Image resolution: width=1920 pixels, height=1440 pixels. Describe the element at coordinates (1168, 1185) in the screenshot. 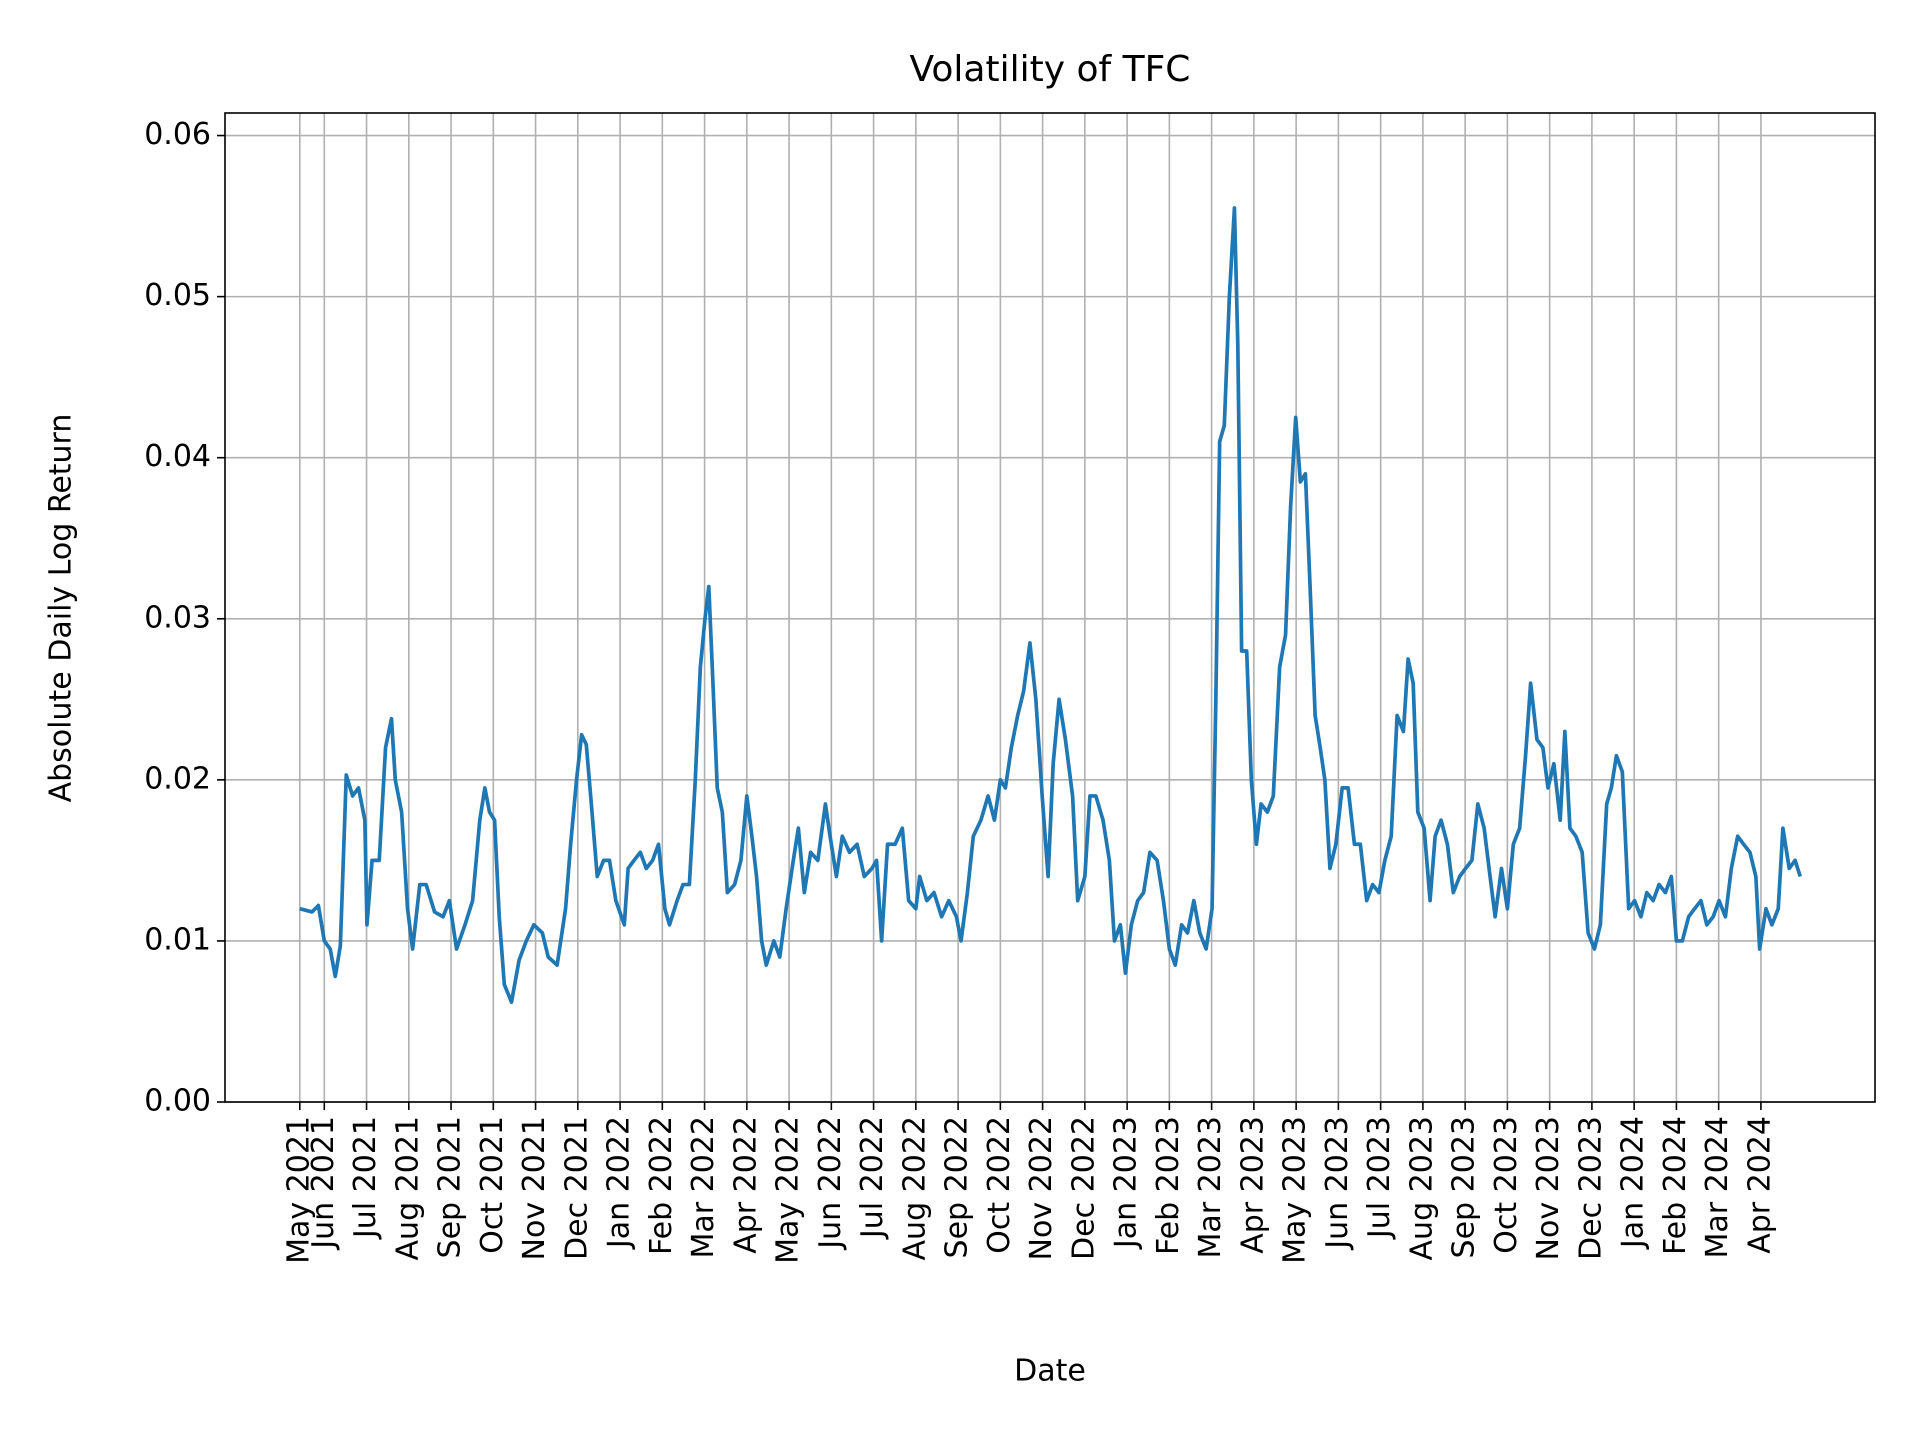

I see `x-tick-label: Feb 2023` at that location.